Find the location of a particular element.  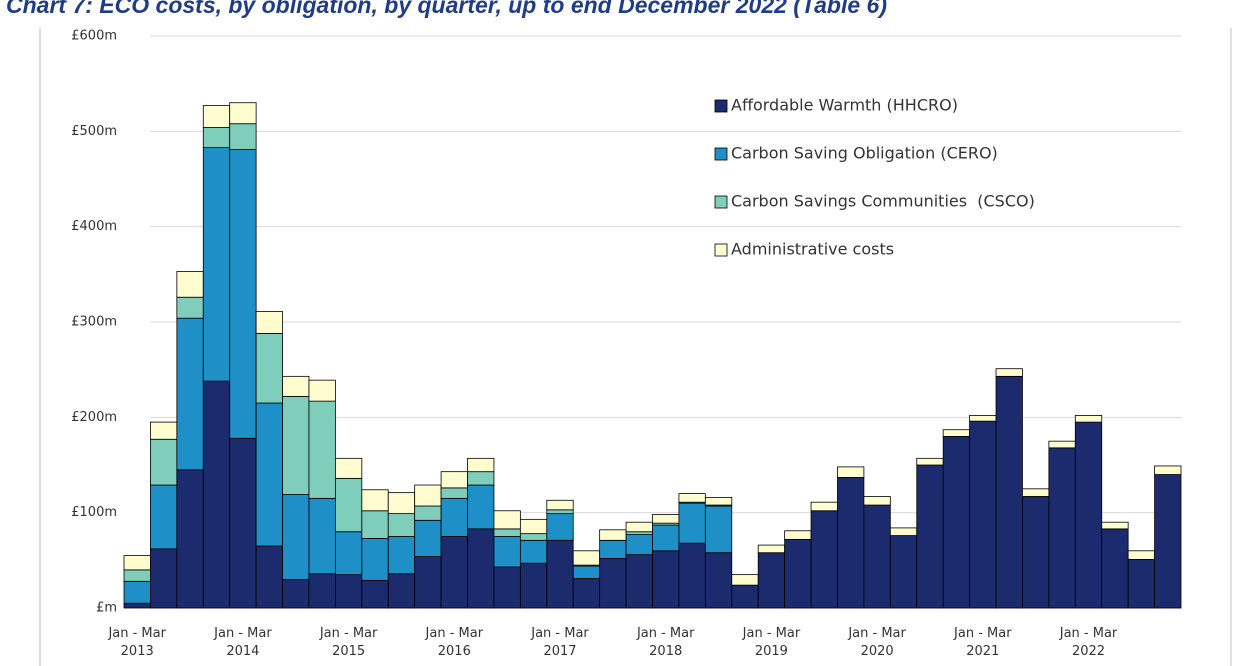

legend-label: Carbon Saving Obligation (CERO) is located at coordinates (864, 153).